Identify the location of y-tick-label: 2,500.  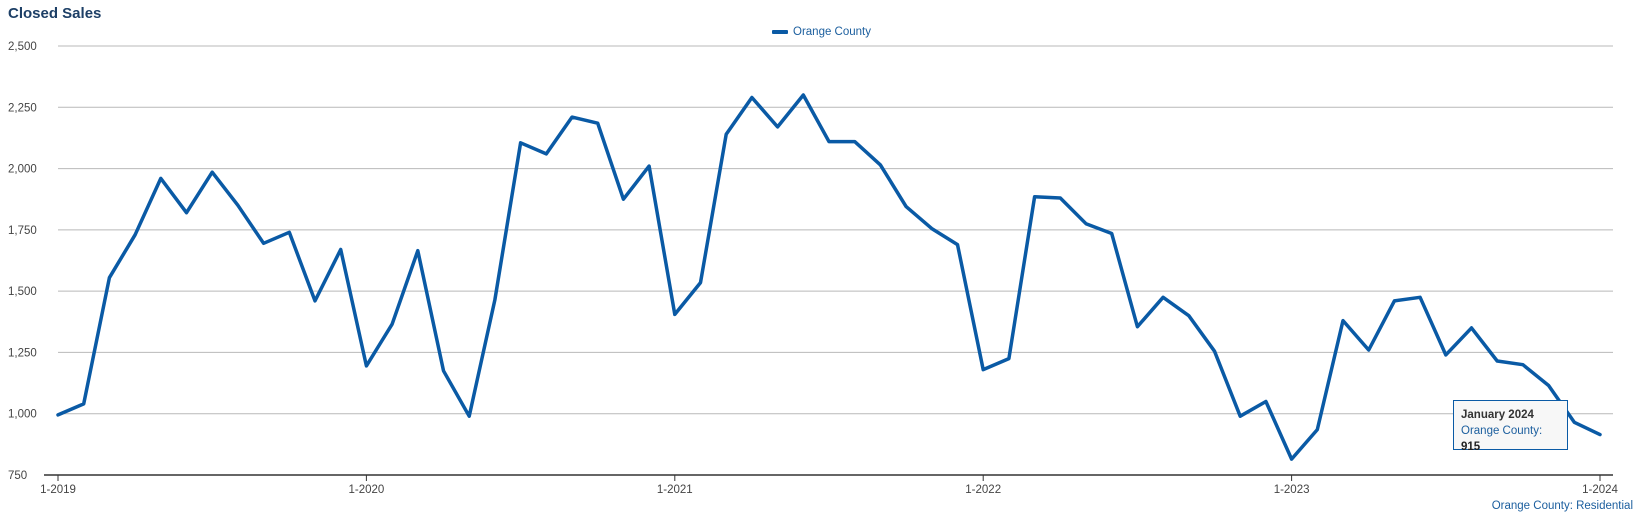
(22, 47).